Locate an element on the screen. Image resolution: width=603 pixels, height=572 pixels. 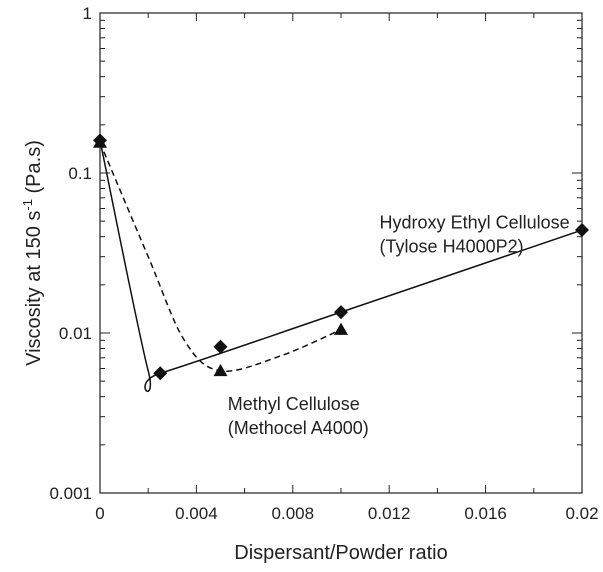
annotation-2: Methyl Cellulose (Methocel A4000) is located at coordinates (298, 416).